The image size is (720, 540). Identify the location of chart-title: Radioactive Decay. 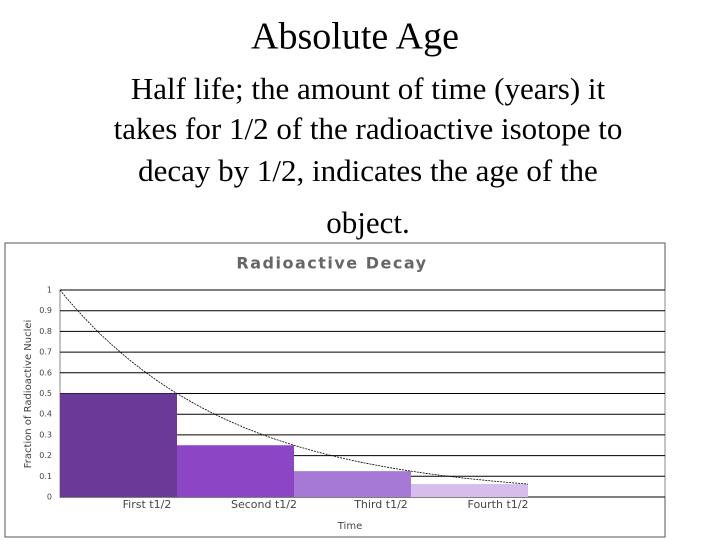
(331, 263).